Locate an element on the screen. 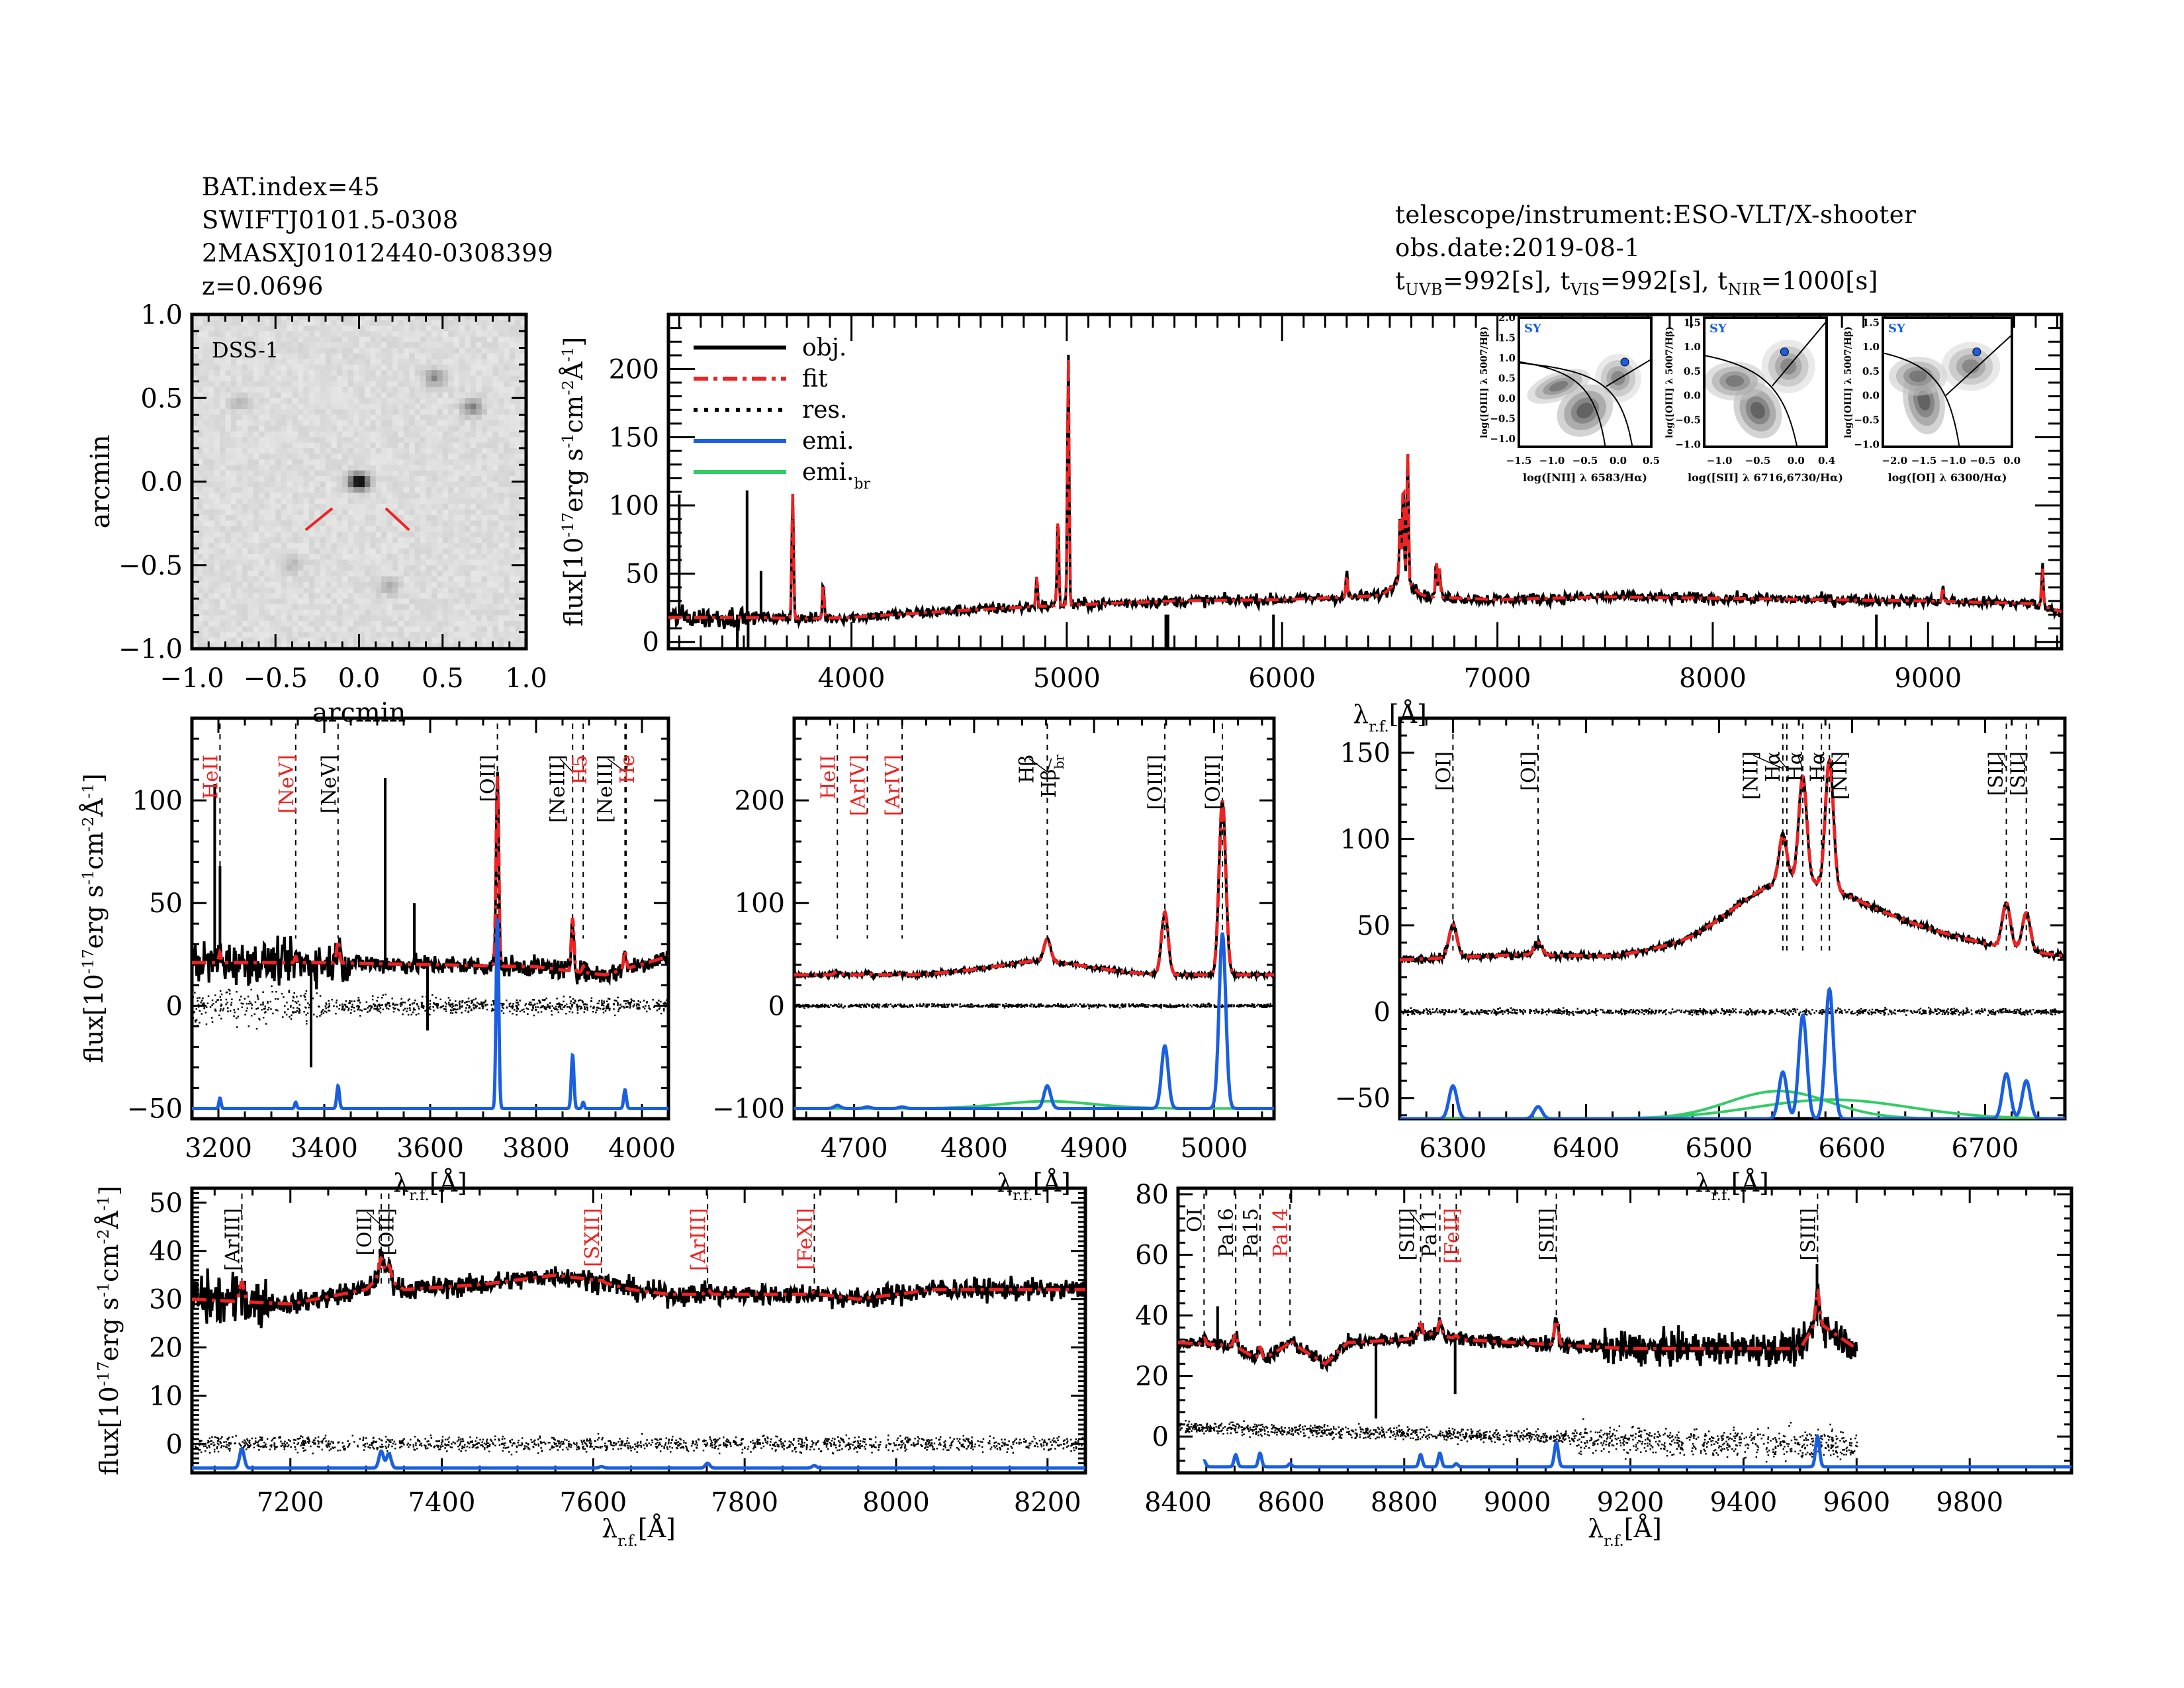 This screenshot has height=1688, width=2184. label-leader is located at coordinates (2023, 762).